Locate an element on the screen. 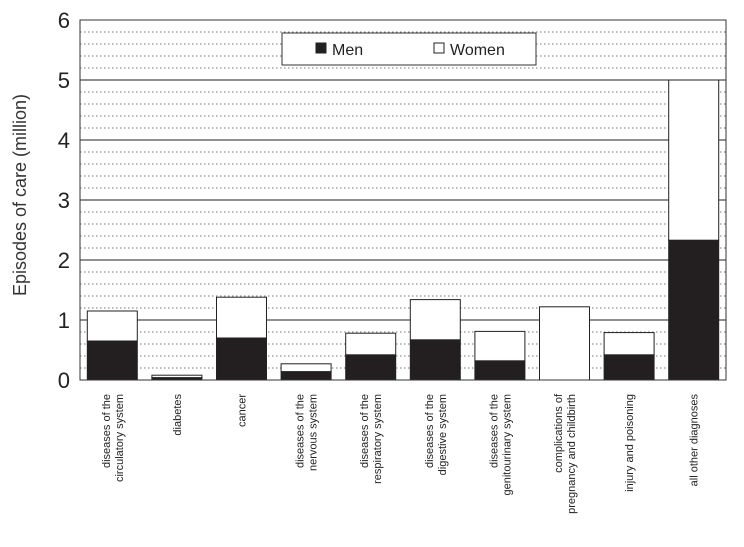 The image size is (744, 547). legend-label-men: Men is located at coordinates (347, 50).